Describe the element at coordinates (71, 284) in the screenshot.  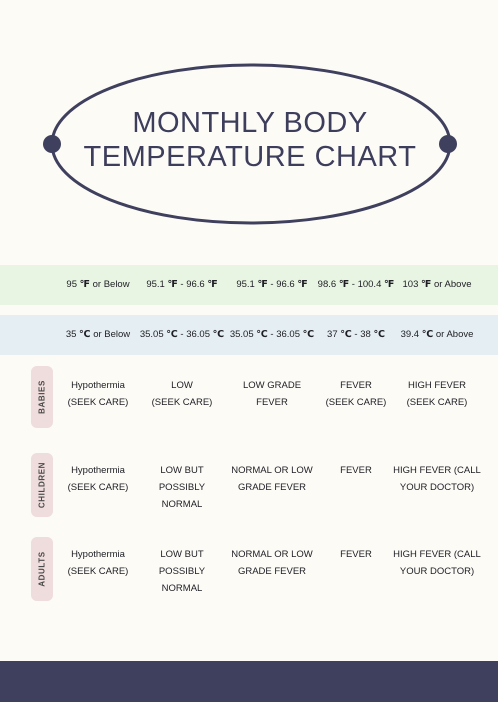
I see `fahrenheit-range-value: 95` at that location.